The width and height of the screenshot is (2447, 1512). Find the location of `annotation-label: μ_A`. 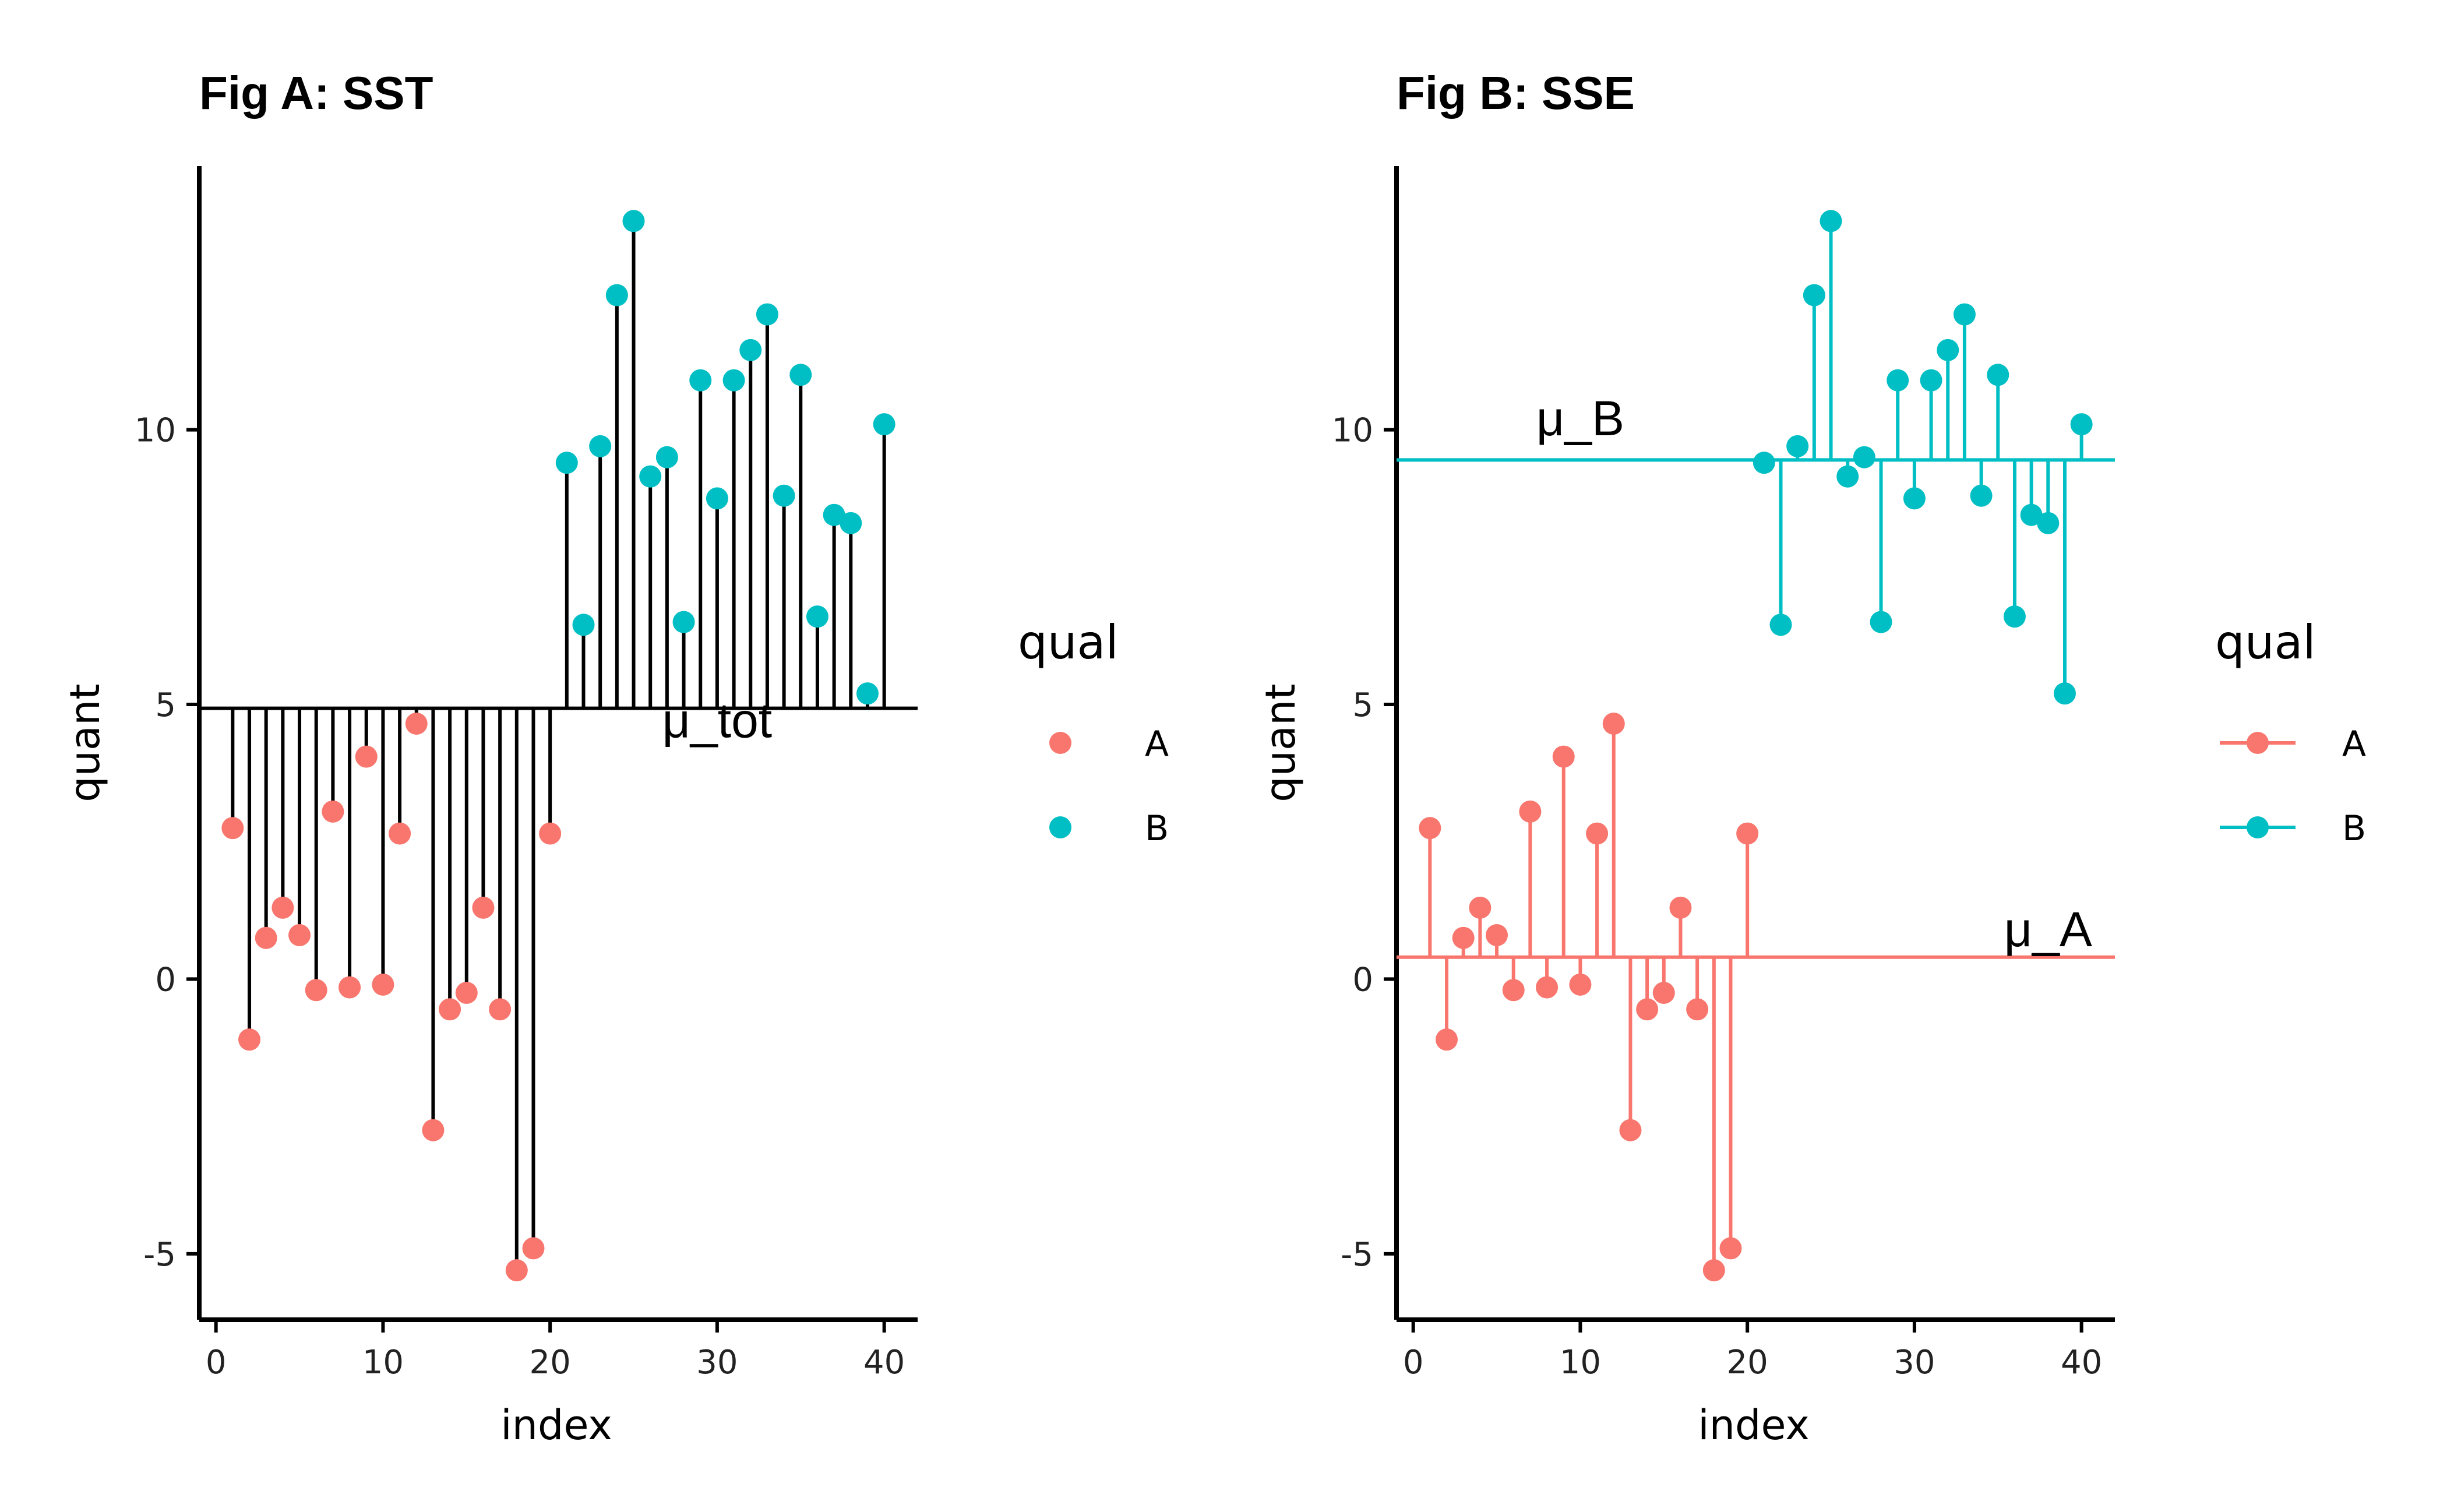

annotation-label: μ_A is located at coordinates (2048, 929).